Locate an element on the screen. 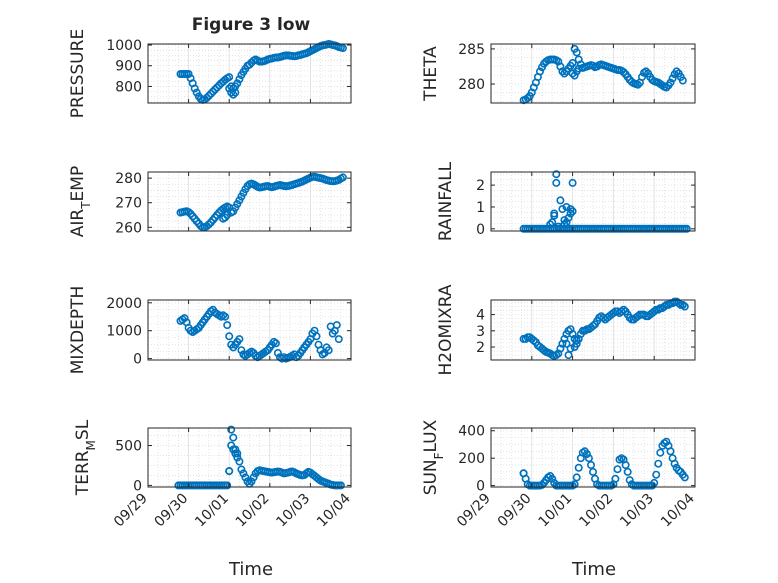  x-tick-label: 09/29 is located at coordinates (131, 511).